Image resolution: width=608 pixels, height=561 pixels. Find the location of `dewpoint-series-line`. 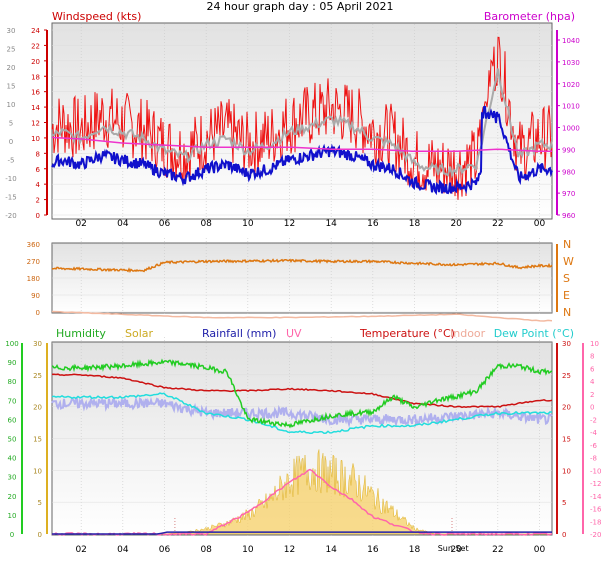

dewpoint-series-line is located at coordinates (302, 413).